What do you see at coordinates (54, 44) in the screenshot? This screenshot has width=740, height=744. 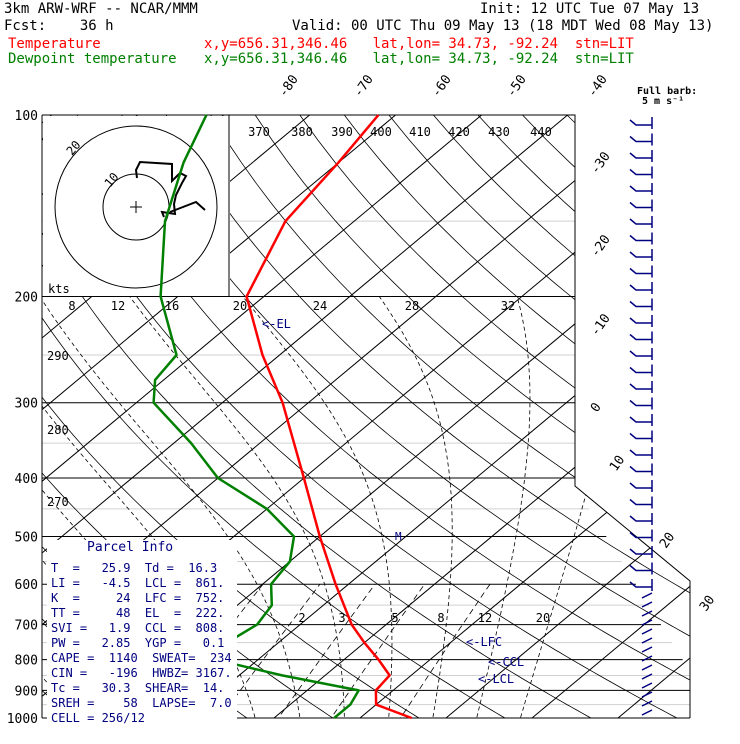 I see `temperature-legend-label: Temperature` at bounding box center [54, 44].